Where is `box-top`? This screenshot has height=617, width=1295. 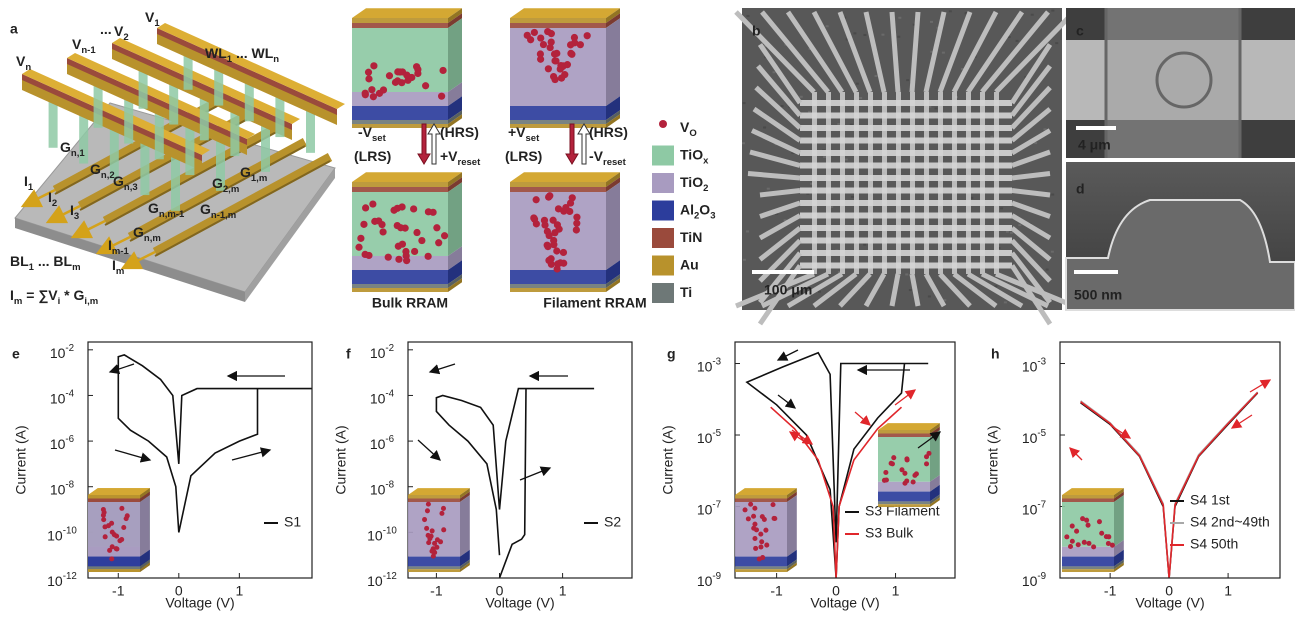 box-top is located at coordinates (119, 491).